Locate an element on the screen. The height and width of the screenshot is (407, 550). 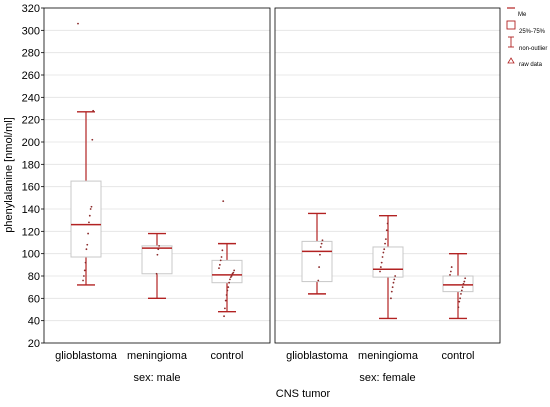
y-tick-label: 320 is located at coordinates (31, 9).